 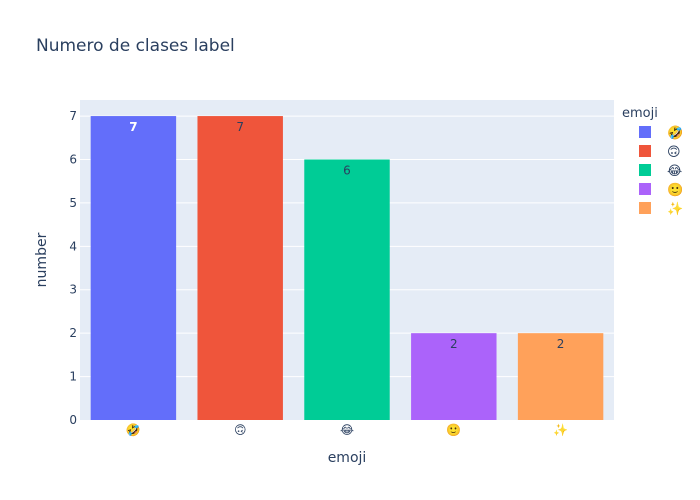 What do you see at coordinates (640, 113) in the screenshot?
I see `legend-title: emoji` at bounding box center [640, 113].